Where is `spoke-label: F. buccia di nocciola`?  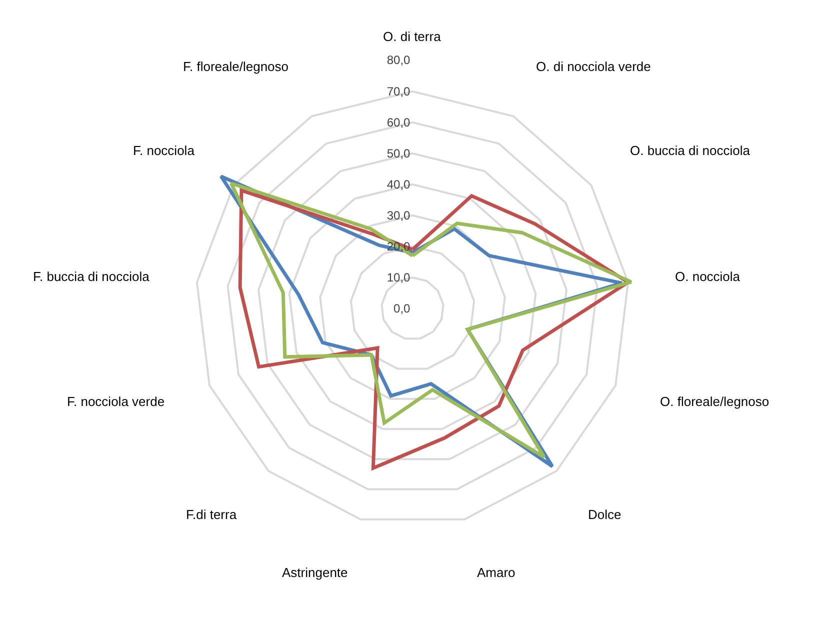 spoke-label: F. buccia di nocciola is located at coordinates (91, 276).